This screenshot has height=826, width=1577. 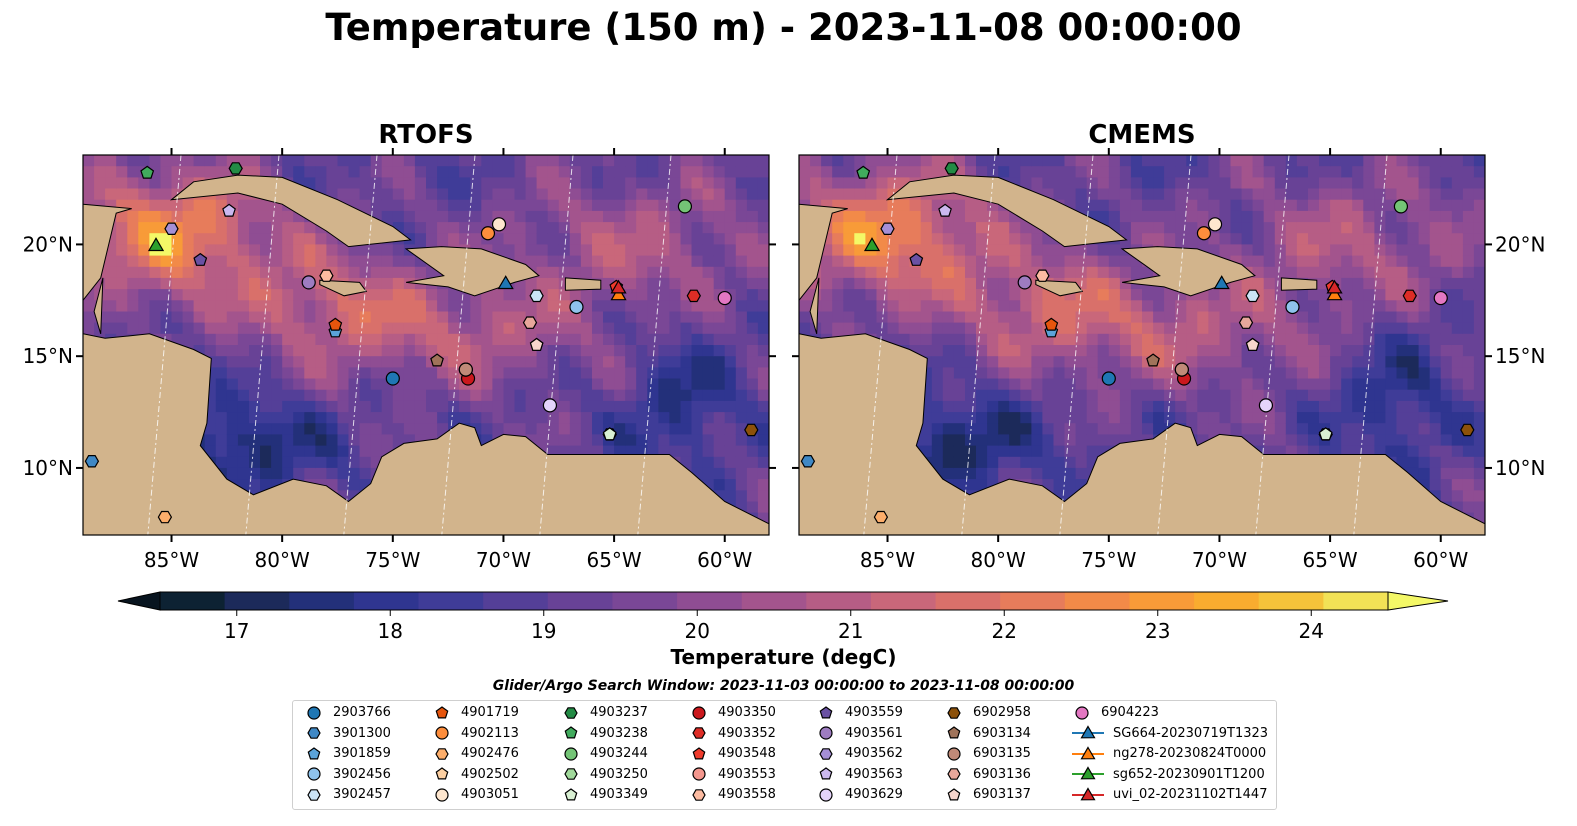 What do you see at coordinates (490, 753) in the screenshot?
I see `legend-label: 4902476` at bounding box center [490, 753].